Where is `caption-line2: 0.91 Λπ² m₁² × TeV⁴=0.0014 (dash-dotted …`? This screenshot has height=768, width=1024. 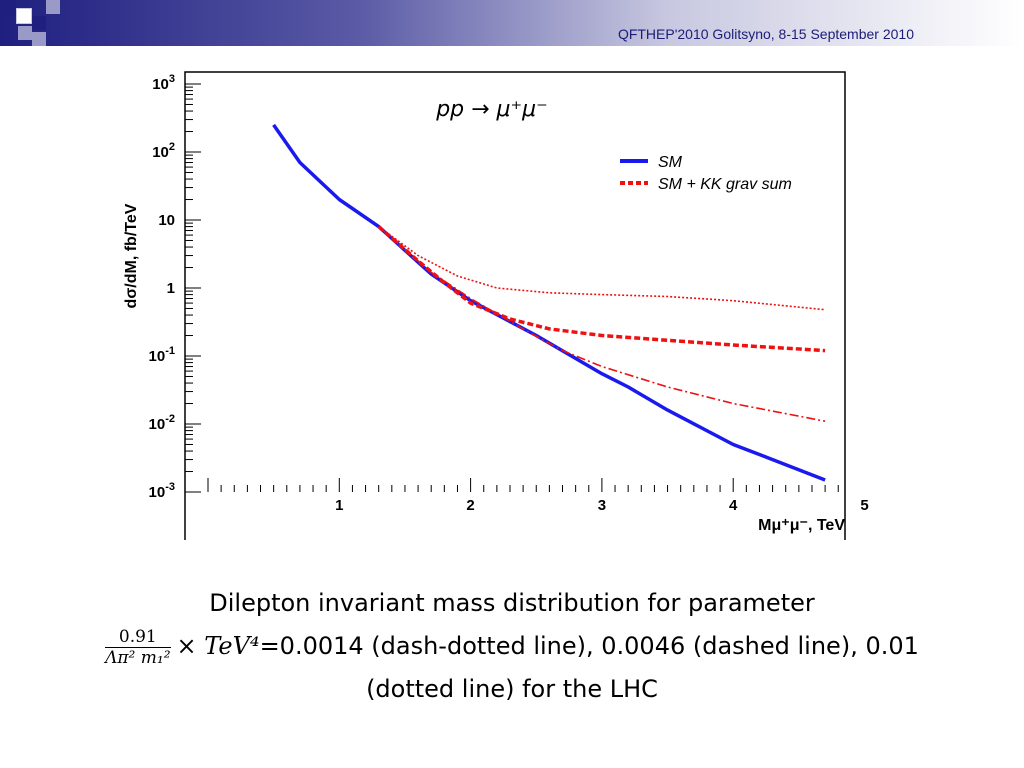 caption-line2: 0.91 Λπ² m₁² × TeV⁴=0.0014 (dash-dotted … is located at coordinates (512, 646).